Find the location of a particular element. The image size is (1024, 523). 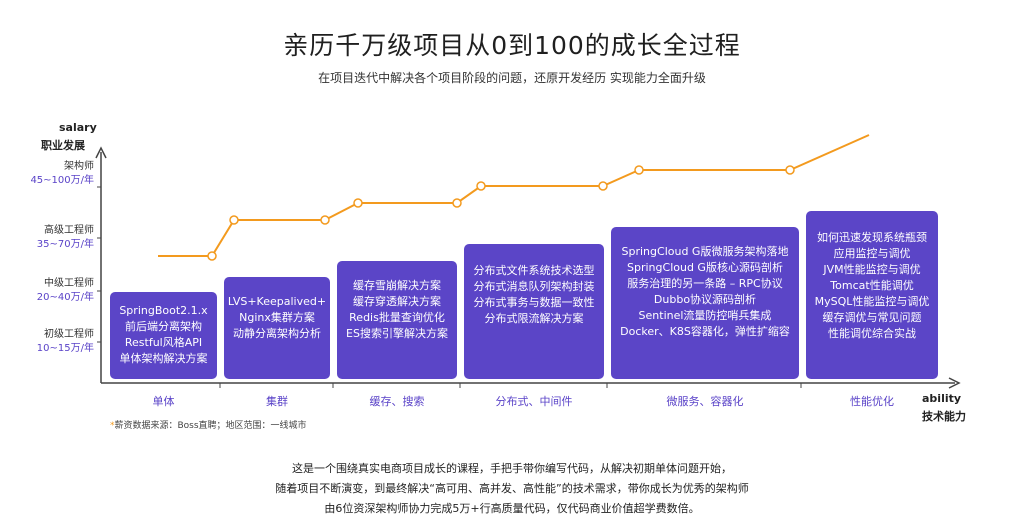

stage-item: LVS+Keepalived+ is located at coordinates (277, 301).